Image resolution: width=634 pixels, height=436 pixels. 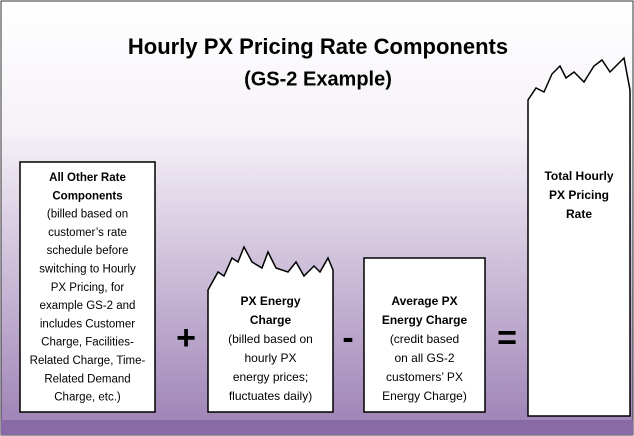 I want to click on box-heading: Rate, so click(x=579, y=214).